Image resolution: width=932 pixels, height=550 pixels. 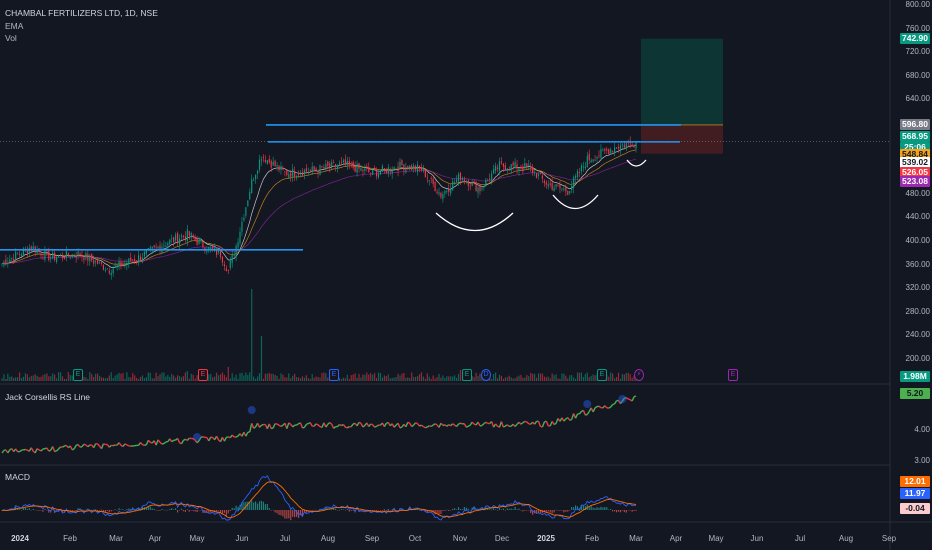 What do you see at coordinates (14, 26) in the screenshot?
I see `ema-legend: EMA` at bounding box center [14, 26].